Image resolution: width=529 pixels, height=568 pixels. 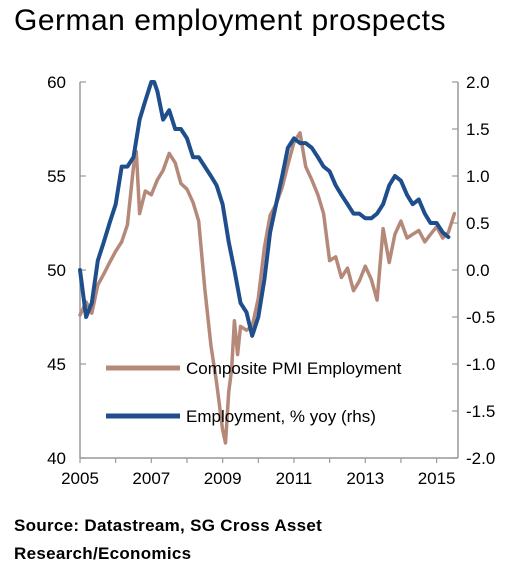 What do you see at coordinates (480, 317) in the screenshot?
I see `y-right-tick-label: -0.5` at bounding box center [480, 317].